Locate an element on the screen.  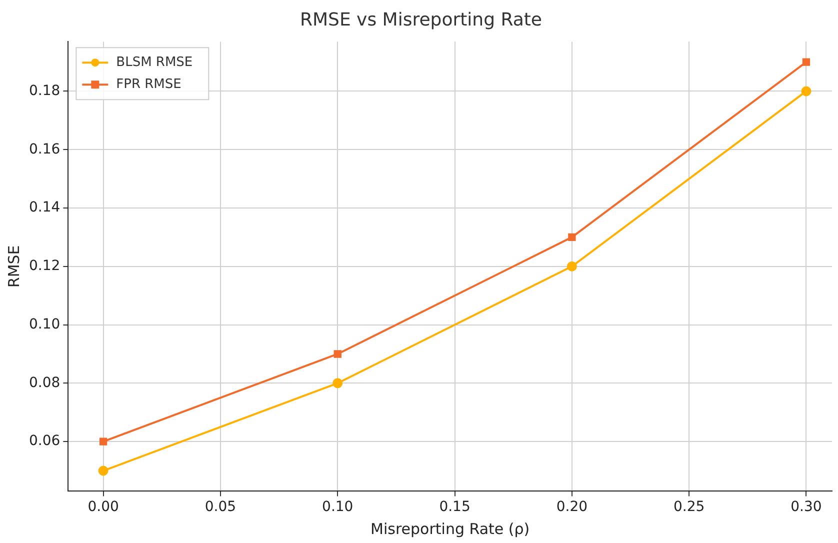
y-tick-label: 0.06 is located at coordinates (44, 441).